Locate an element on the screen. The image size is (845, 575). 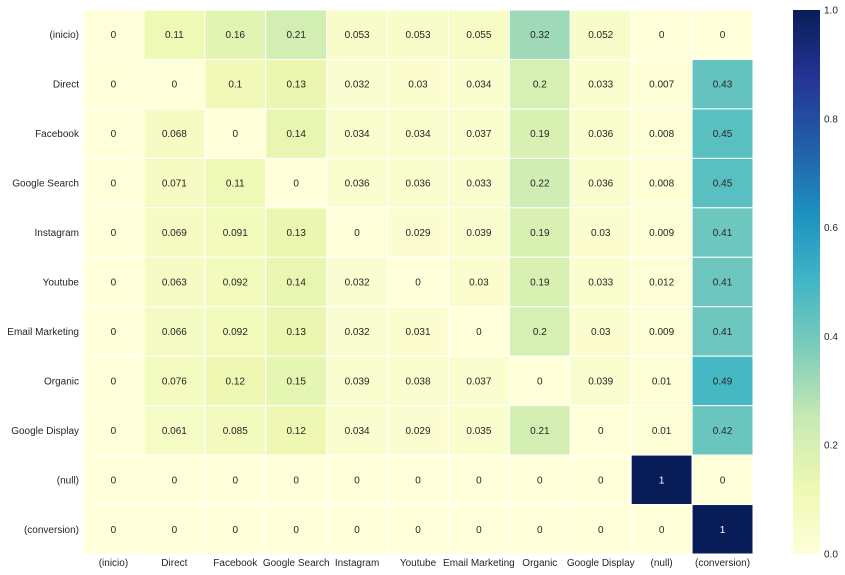
cell-value-label: 0.085 is located at coordinates (235, 431).